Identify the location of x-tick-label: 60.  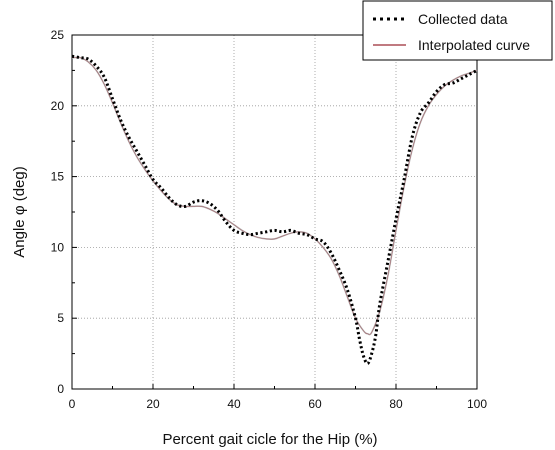
(315, 404).